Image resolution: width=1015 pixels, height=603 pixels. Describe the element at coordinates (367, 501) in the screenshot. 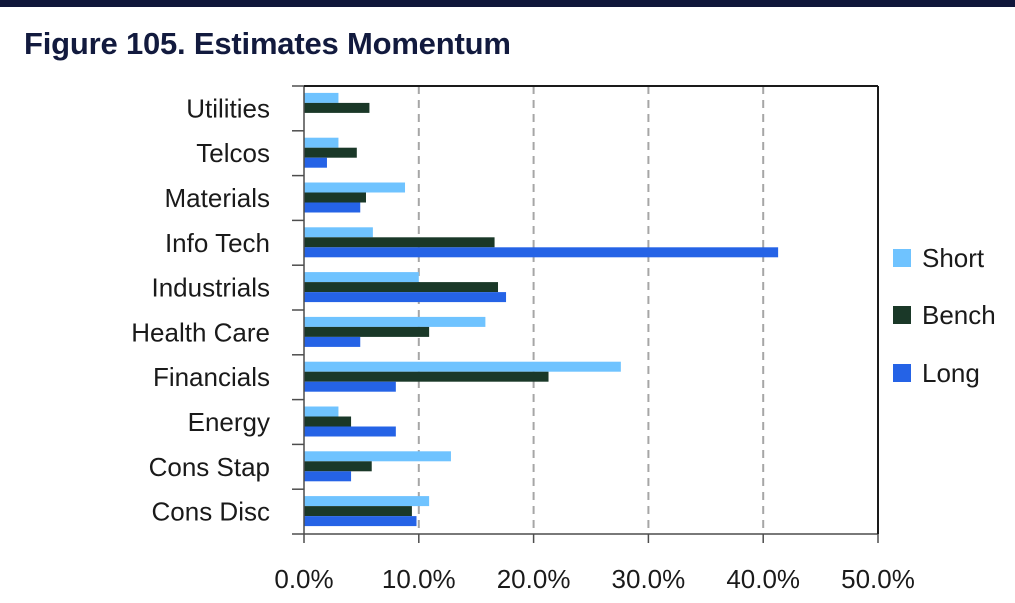

I see `bar-short-cons-disc` at that location.